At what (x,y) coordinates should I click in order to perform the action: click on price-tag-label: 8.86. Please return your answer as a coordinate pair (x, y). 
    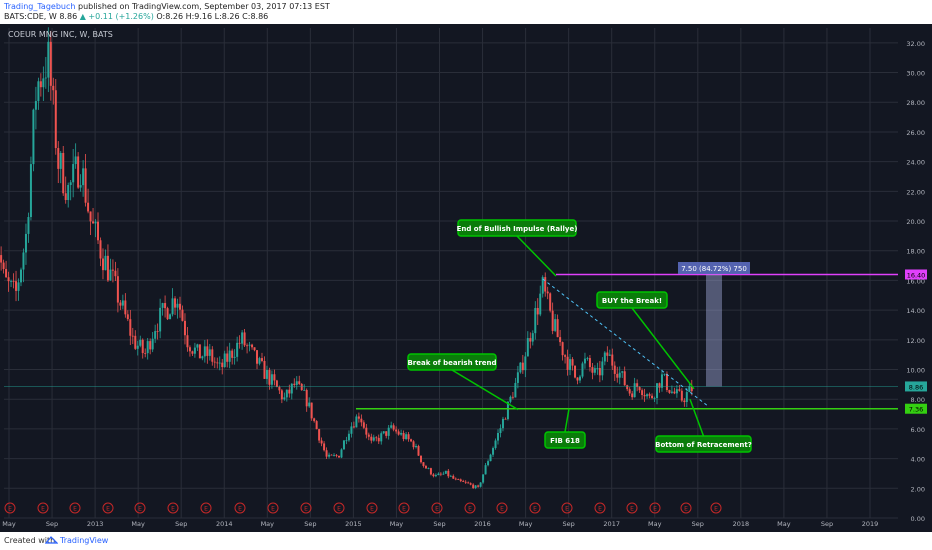
    Looking at the image, I should click on (916, 387).